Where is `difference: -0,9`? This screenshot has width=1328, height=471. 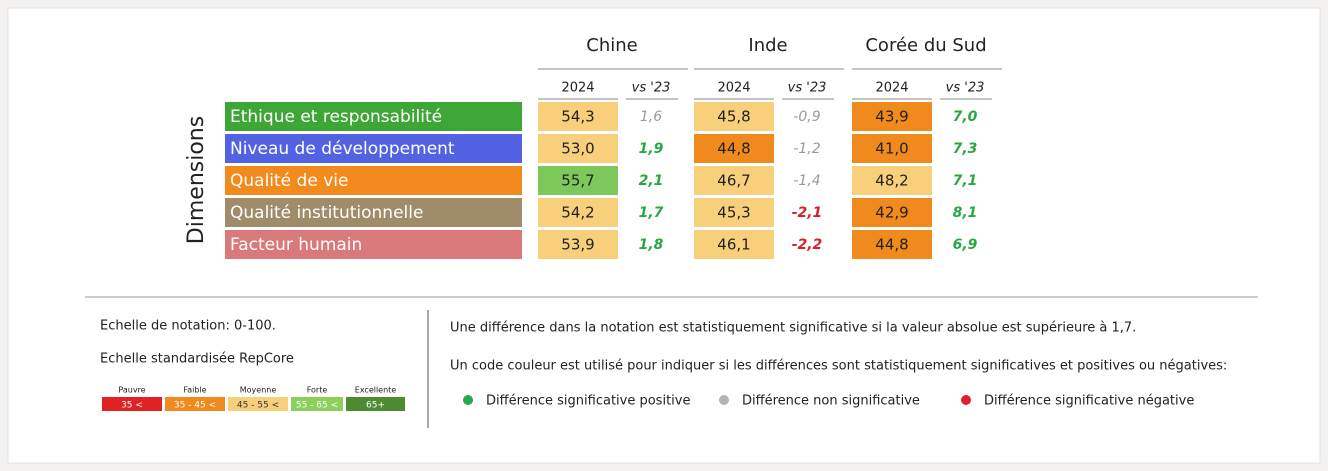
difference: -0,9 is located at coordinates (806, 117).